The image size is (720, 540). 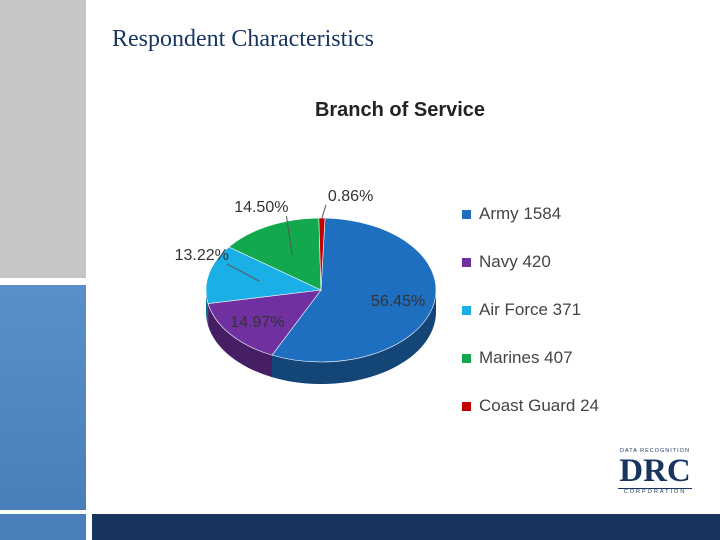 I want to click on legend-label: Army 1584, so click(x=520, y=213).